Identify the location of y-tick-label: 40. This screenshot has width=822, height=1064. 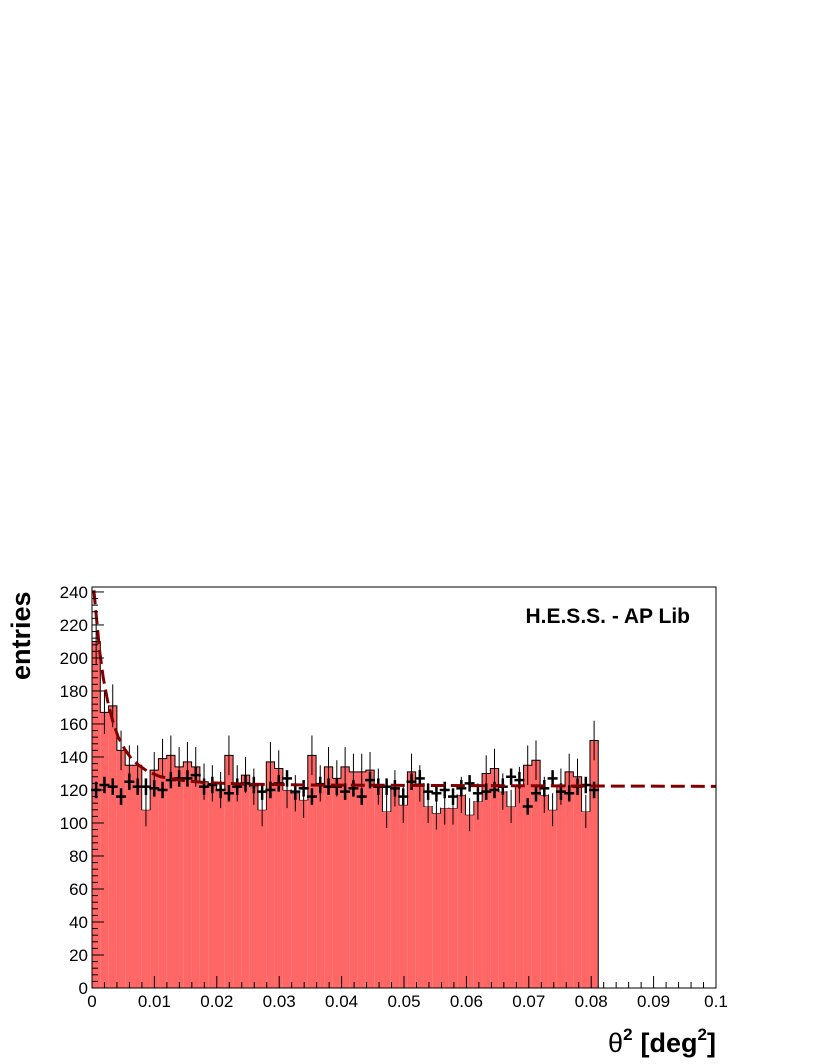
(78, 922).